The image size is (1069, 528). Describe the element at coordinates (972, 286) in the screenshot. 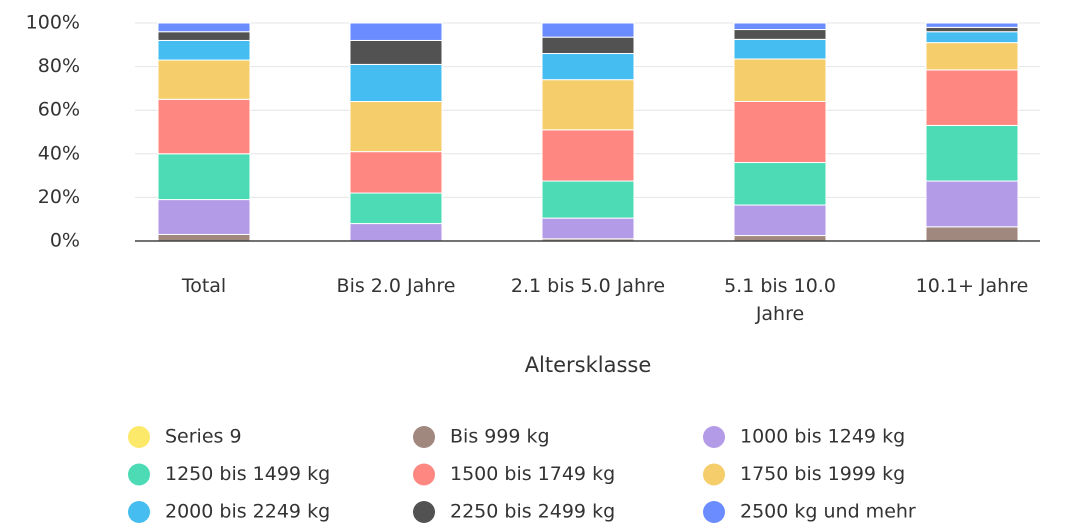

I see `x-tick-label: 10.1+ Jahre` at that location.